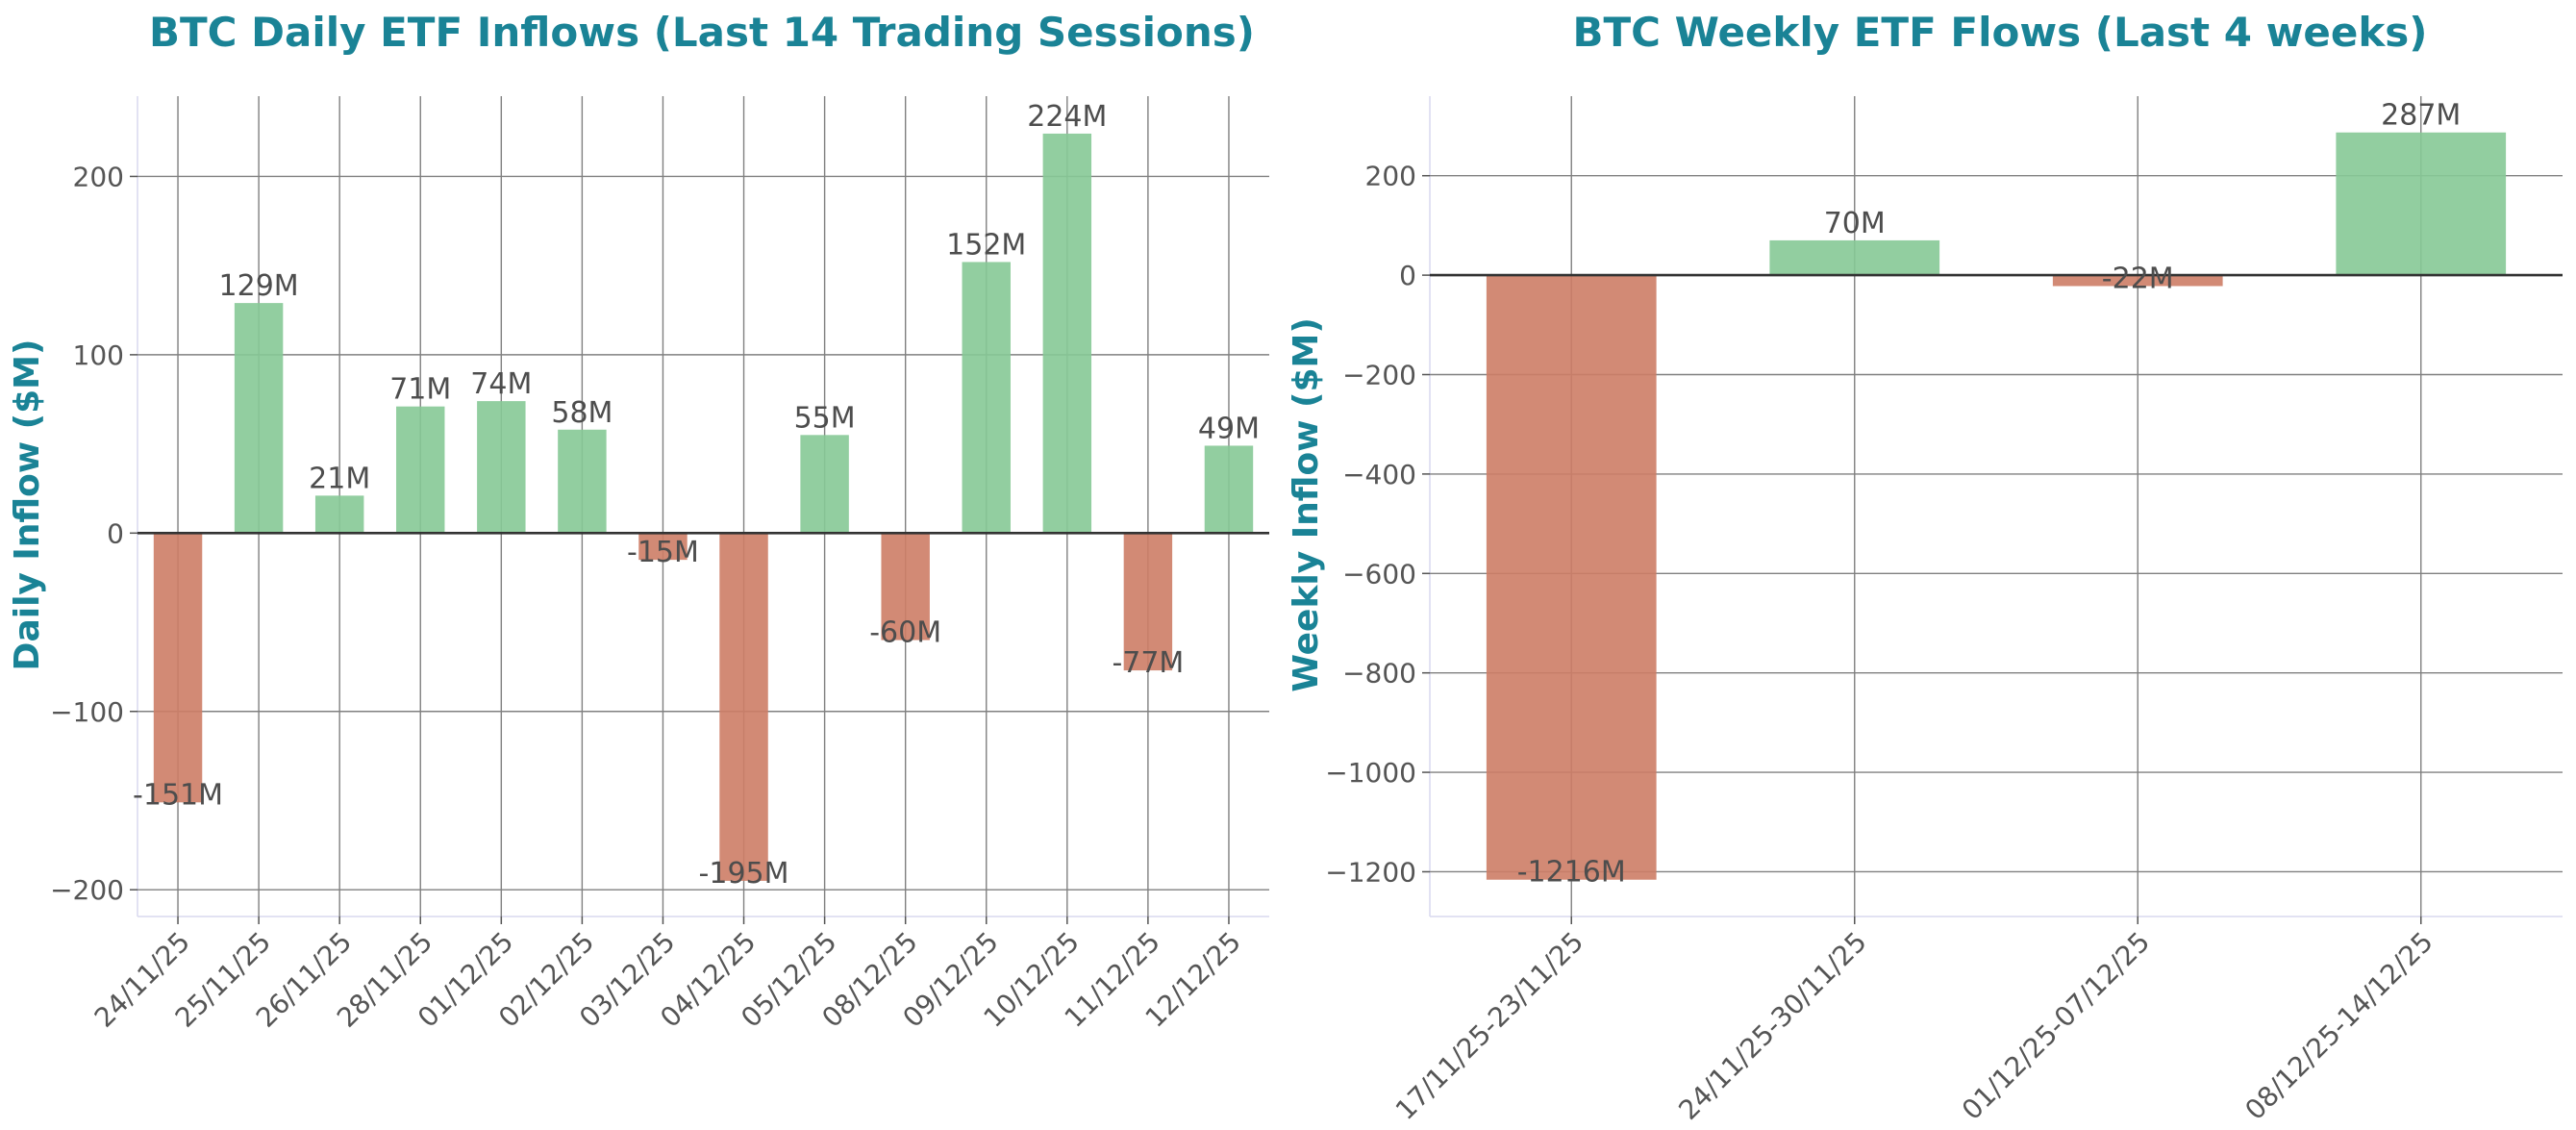  I want to click on weekly-y-tick-label: −800, so click(1379, 674).